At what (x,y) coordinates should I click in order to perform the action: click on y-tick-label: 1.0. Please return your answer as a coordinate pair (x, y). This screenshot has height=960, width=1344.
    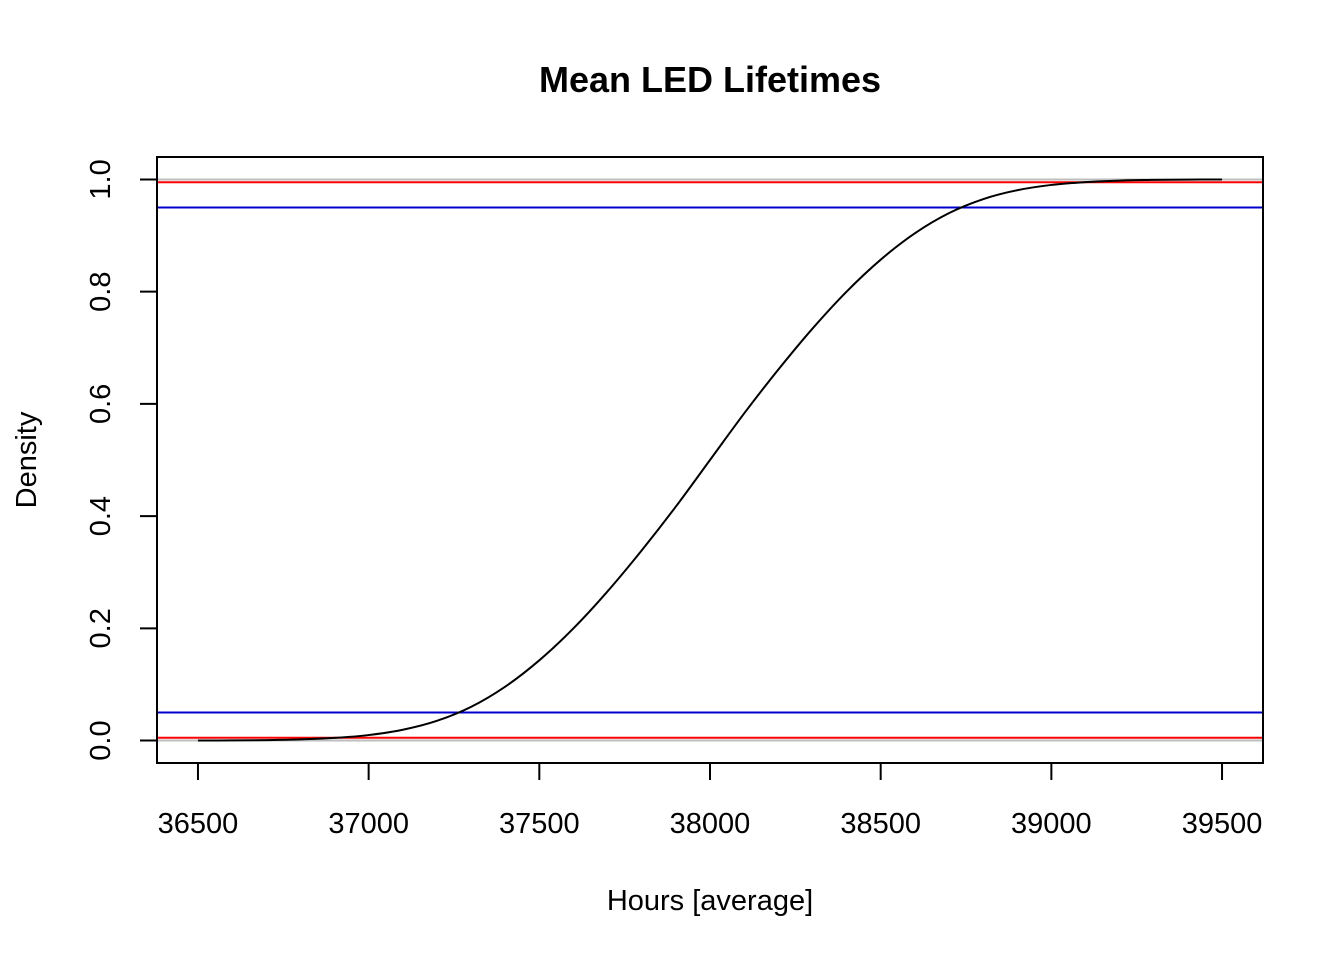
    Looking at the image, I should click on (101, 179).